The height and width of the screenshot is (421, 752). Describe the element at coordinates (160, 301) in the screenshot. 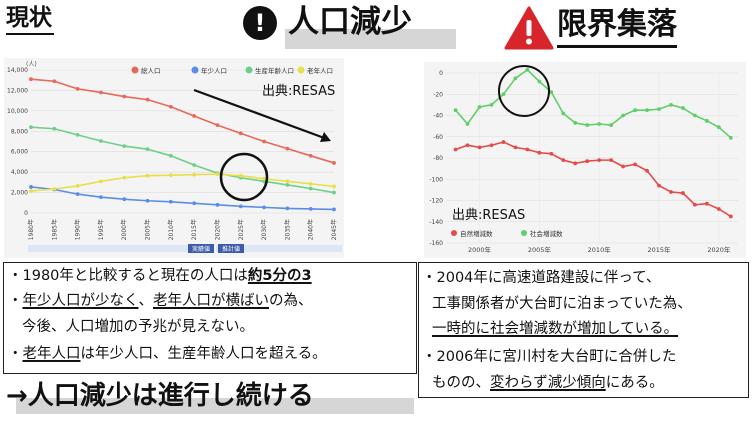

I see `bullet-line: ・年少人口が少なく、老年人口が横ばいの為、` at that location.